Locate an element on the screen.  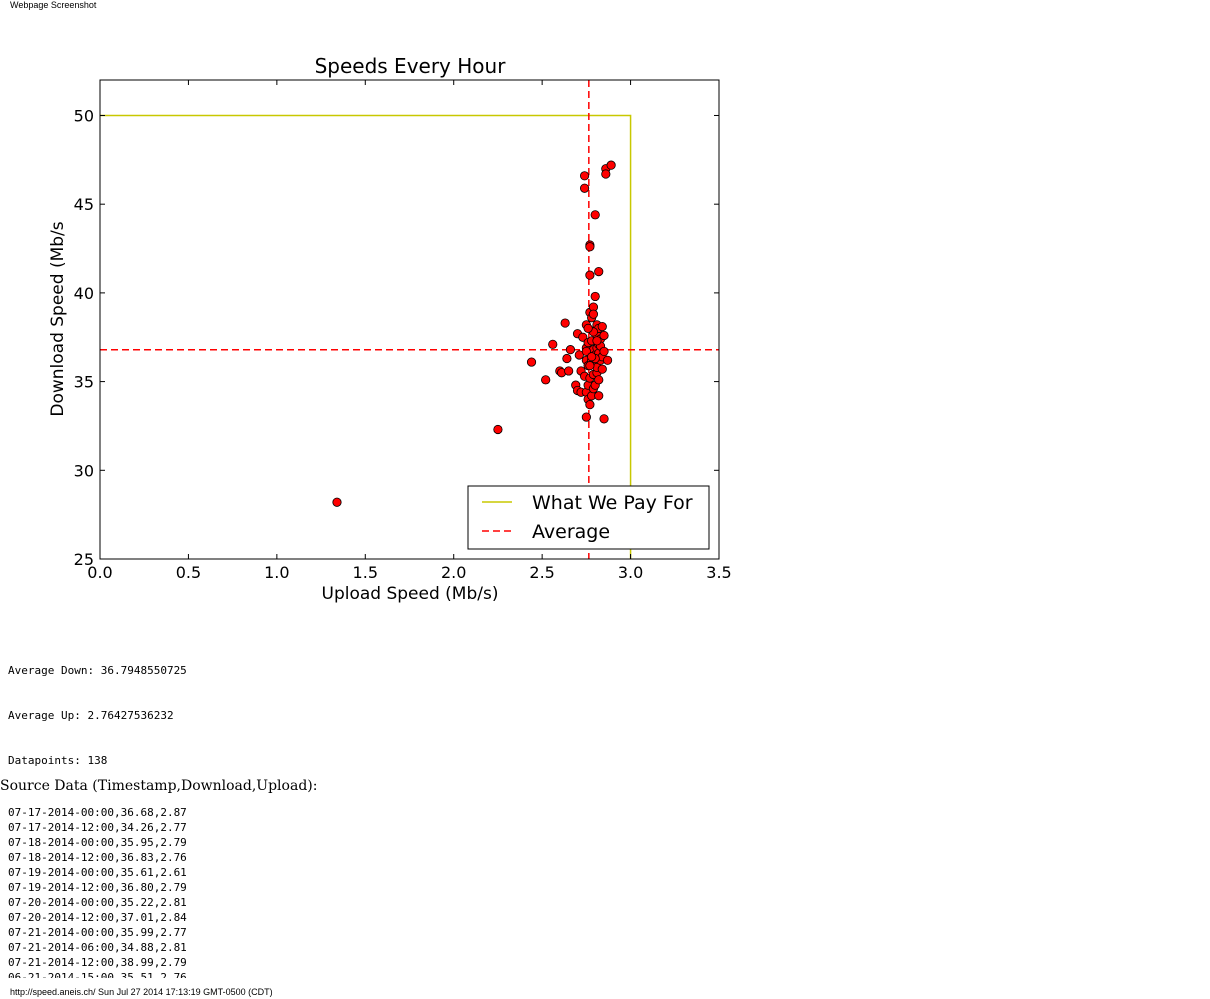
y-tick-label: 30 is located at coordinates (84, 470).